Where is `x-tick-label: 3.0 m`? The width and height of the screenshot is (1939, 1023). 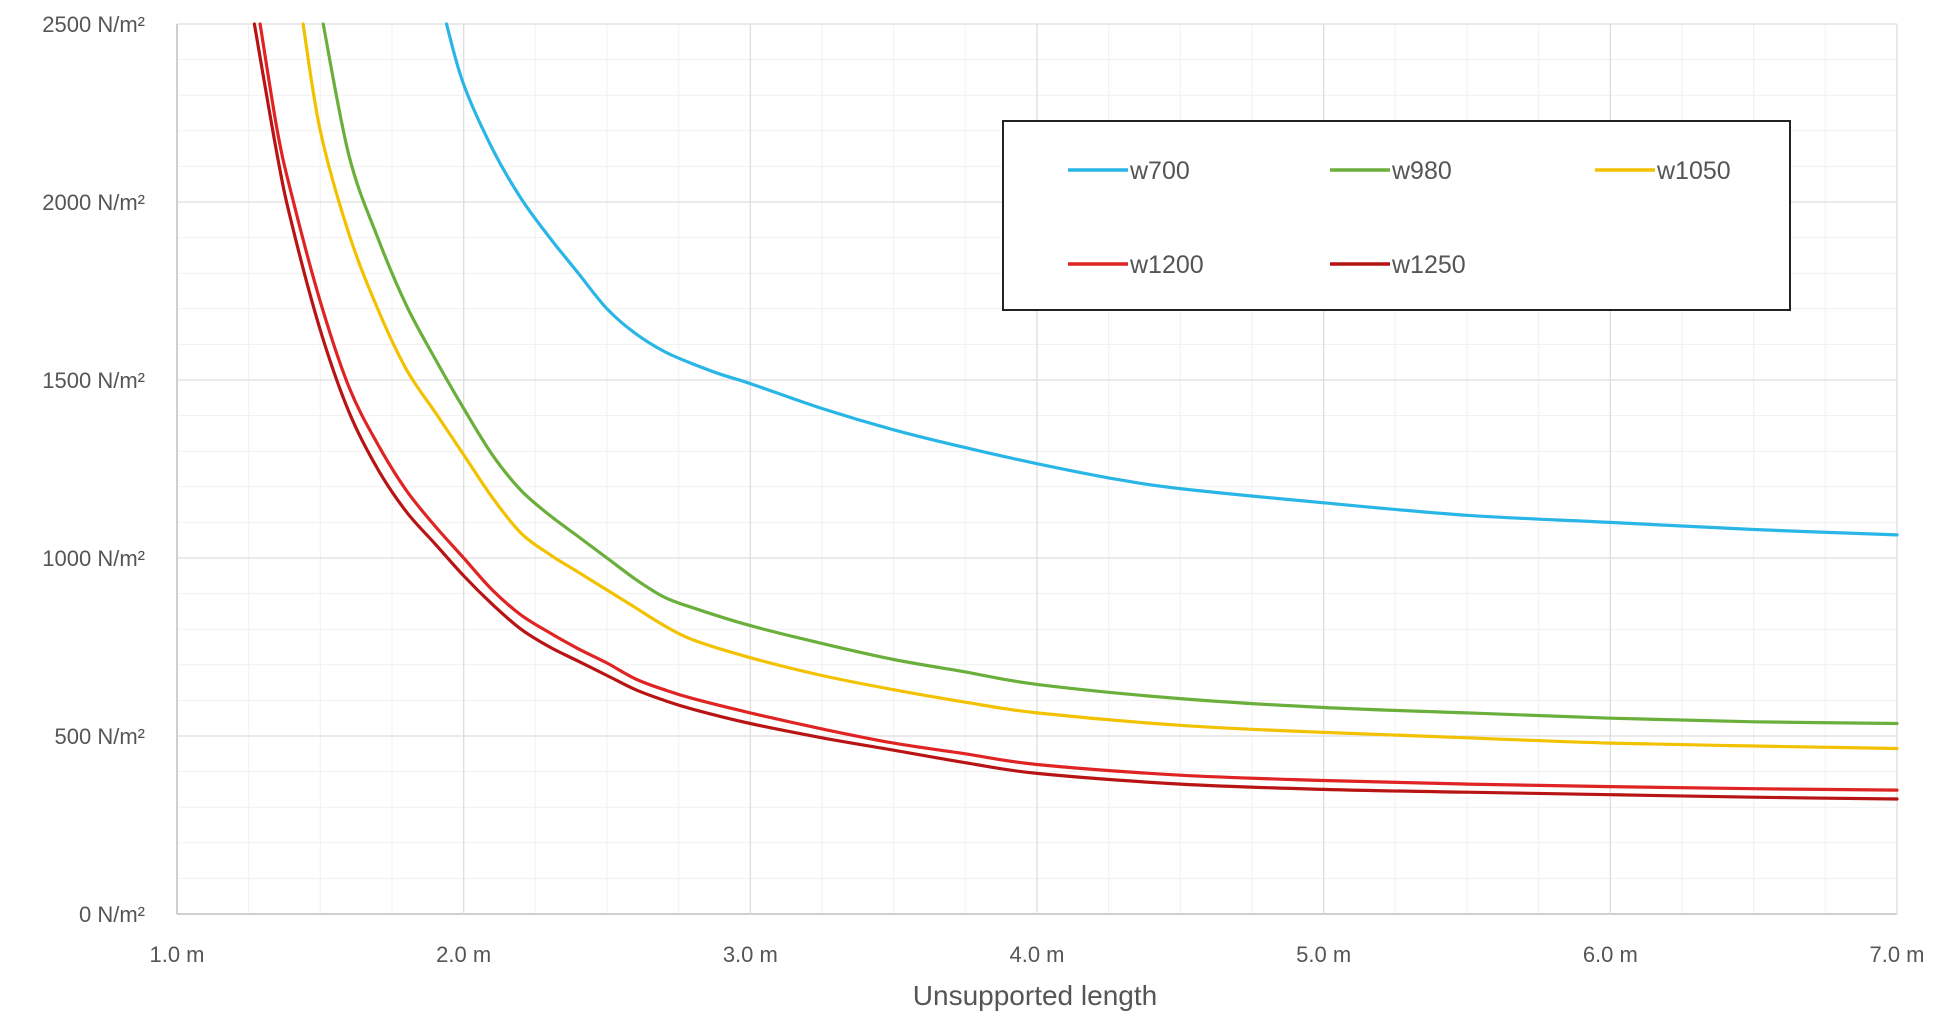 x-tick-label: 3.0 m is located at coordinates (750, 954).